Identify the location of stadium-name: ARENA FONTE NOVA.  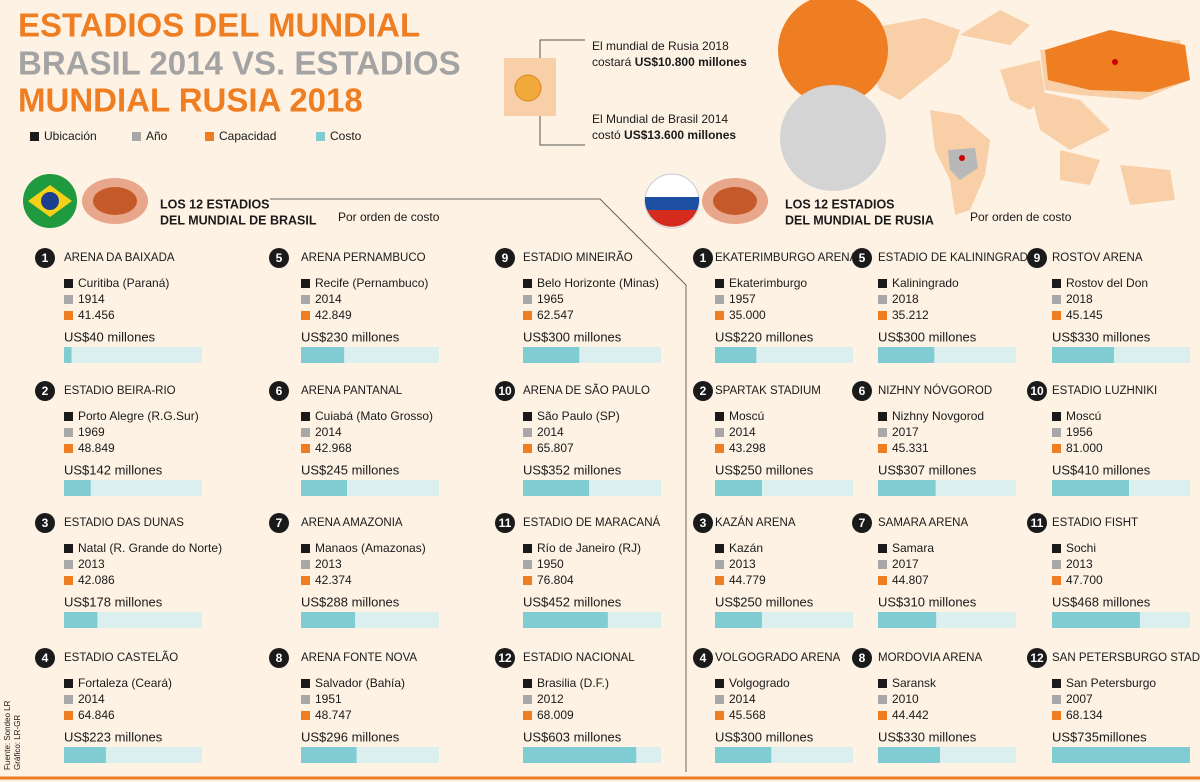
(359, 658).